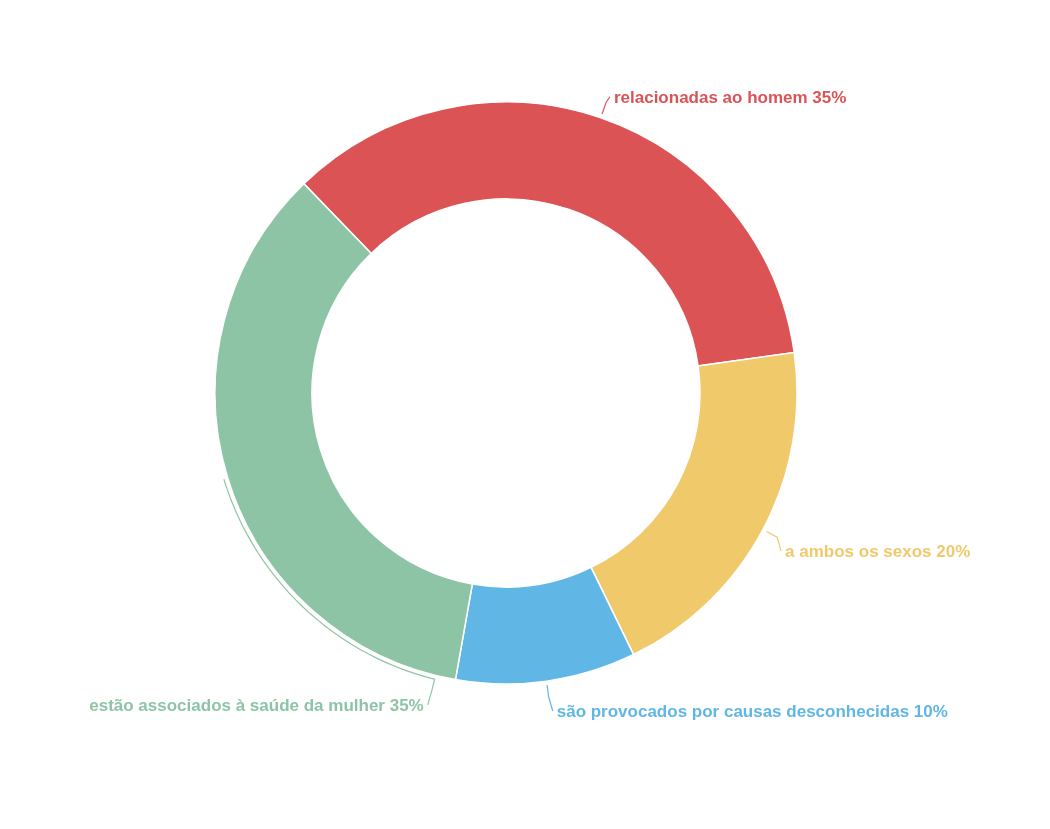 This screenshot has height=829, width=1050. I want to click on slice-label: estão associados à saúde da mulher 35%, so click(256, 705).